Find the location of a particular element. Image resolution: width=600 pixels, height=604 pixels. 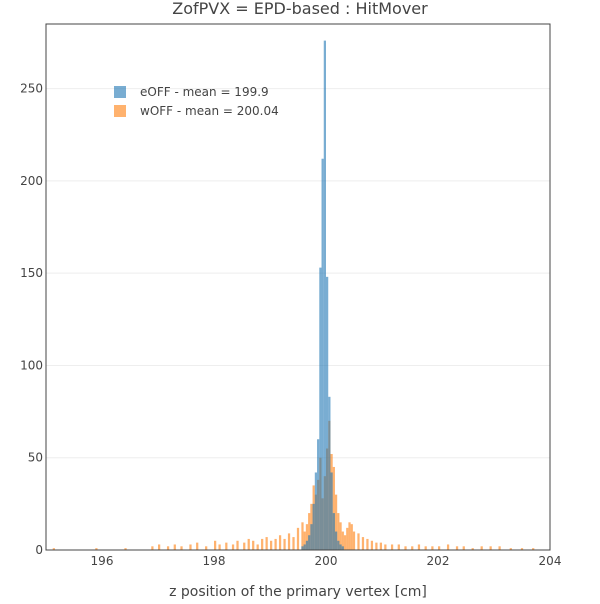

x-tick-label: 198 is located at coordinates (214, 561).